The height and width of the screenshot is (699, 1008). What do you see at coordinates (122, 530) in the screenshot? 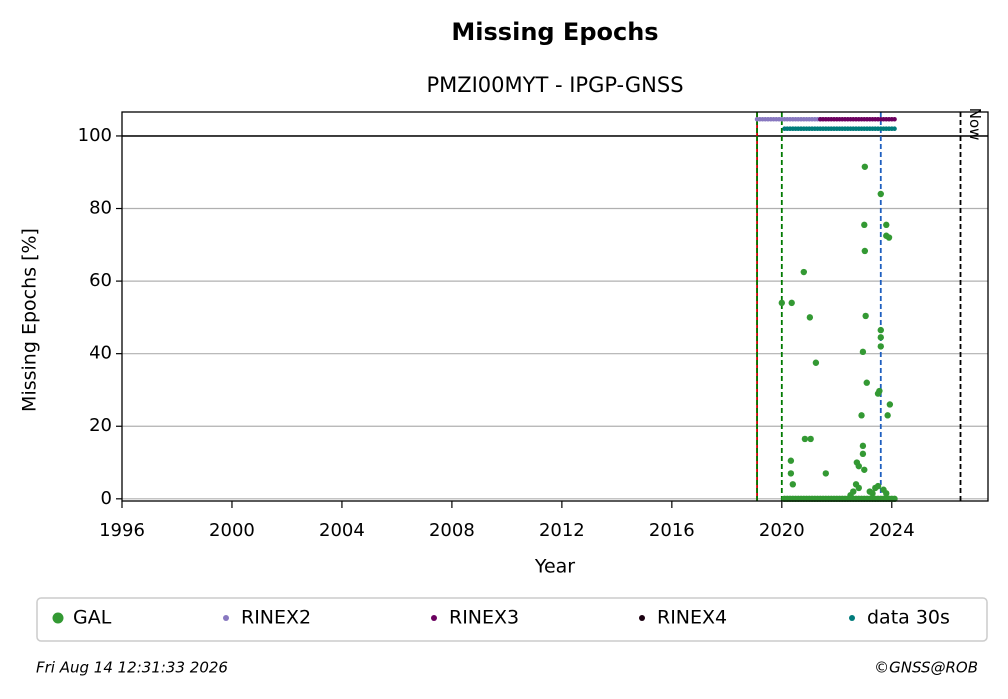
I see `x-tick-label: 1996` at bounding box center [122, 530].